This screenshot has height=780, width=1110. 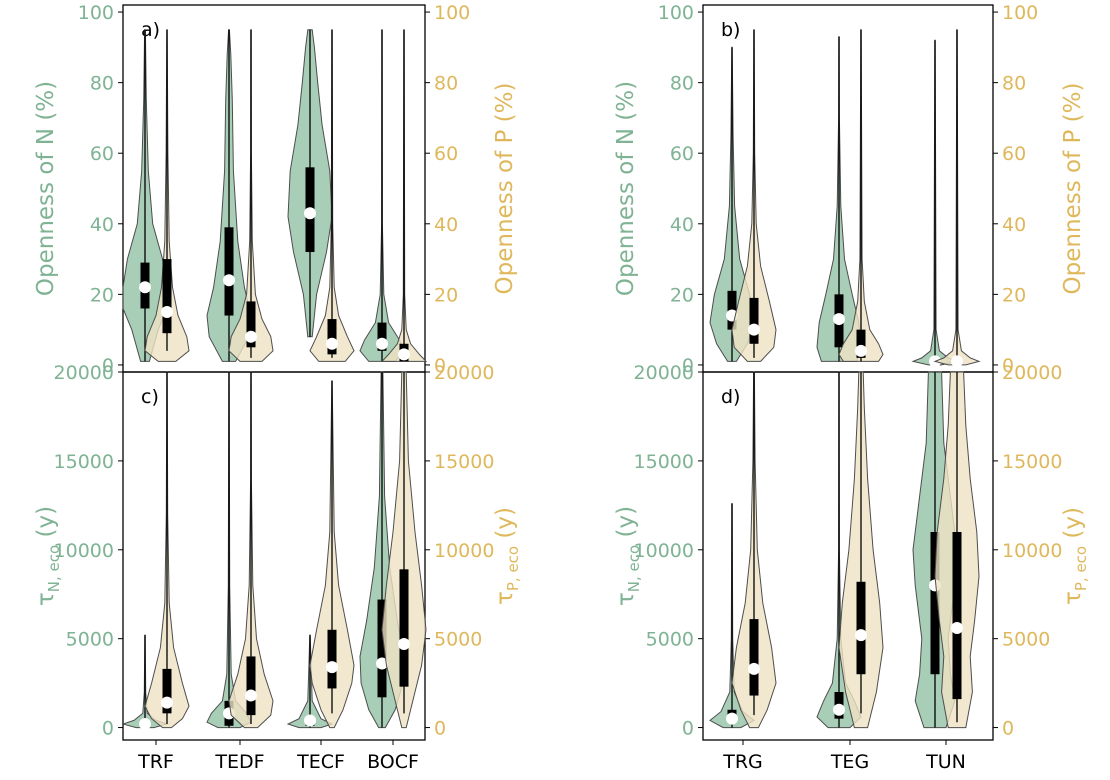 What do you see at coordinates (150, 397) in the screenshot?
I see `panel-label: c)` at bounding box center [150, 397].